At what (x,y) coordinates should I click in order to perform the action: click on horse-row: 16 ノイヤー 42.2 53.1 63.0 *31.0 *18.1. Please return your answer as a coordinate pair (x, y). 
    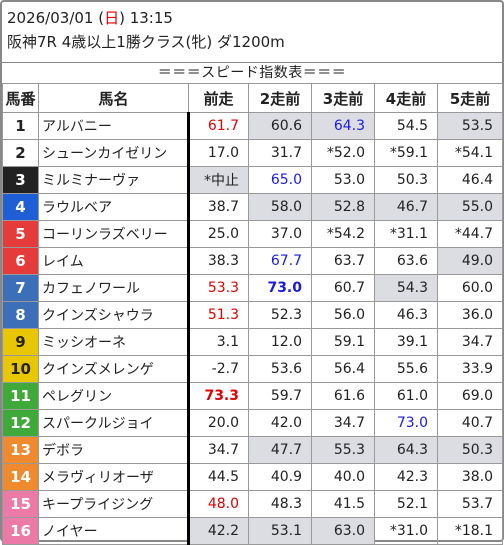
    Looking at the image, I should click on (252, 531).